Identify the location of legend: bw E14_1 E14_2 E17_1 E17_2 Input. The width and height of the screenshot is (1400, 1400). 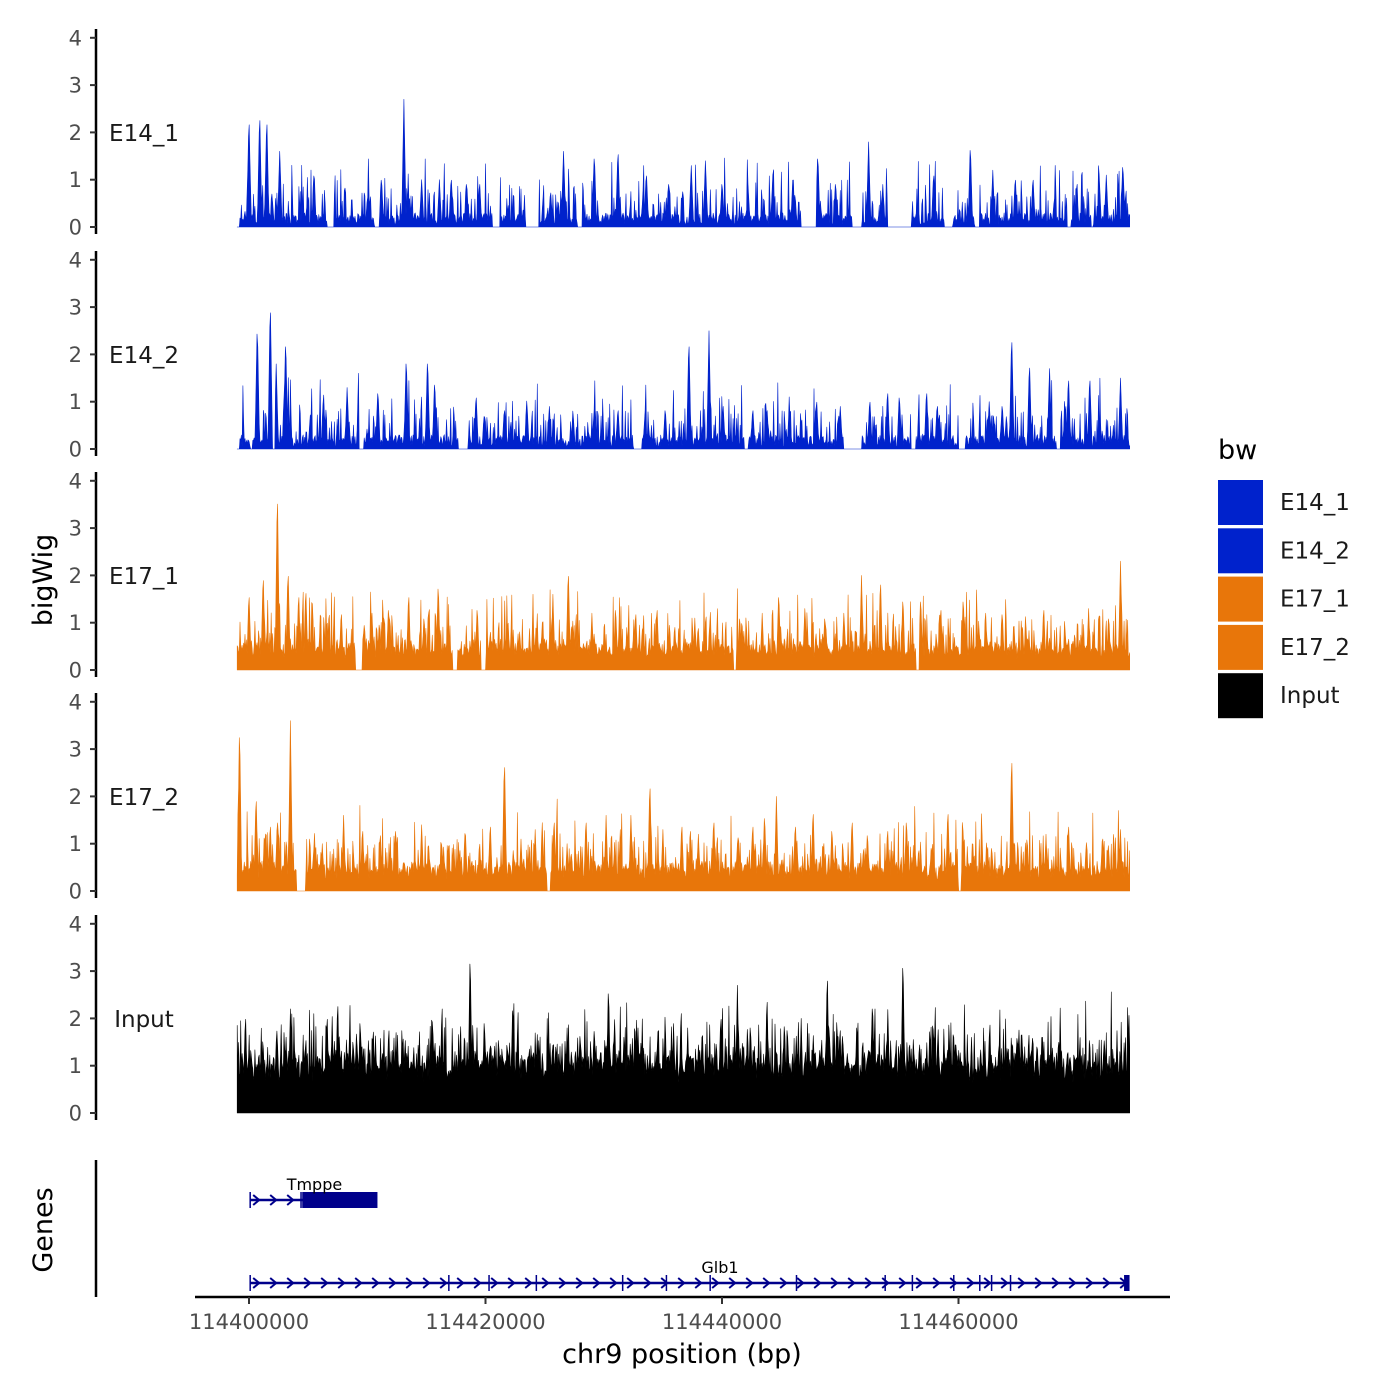
(1284, 577).